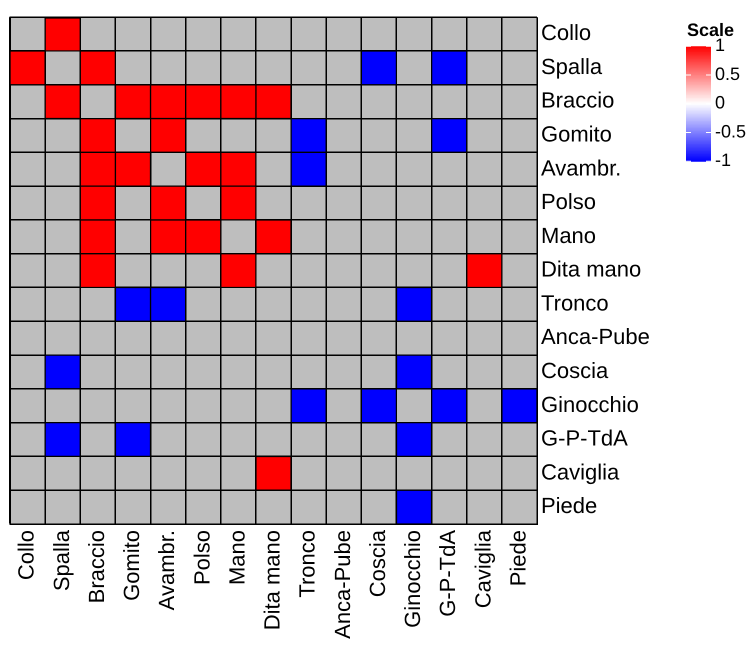 This screenshot has width=752, height=650. What do you see at coordinates (575, 303) in the screenshot?
I see `y-tick-label: Tronco` at bounding box center [575, 303].